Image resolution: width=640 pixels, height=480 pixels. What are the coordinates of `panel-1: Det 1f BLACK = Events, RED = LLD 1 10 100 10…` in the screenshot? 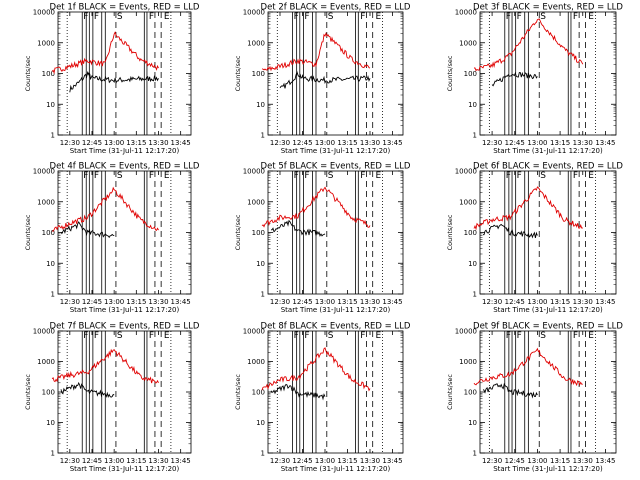 It's located at (112, 79).